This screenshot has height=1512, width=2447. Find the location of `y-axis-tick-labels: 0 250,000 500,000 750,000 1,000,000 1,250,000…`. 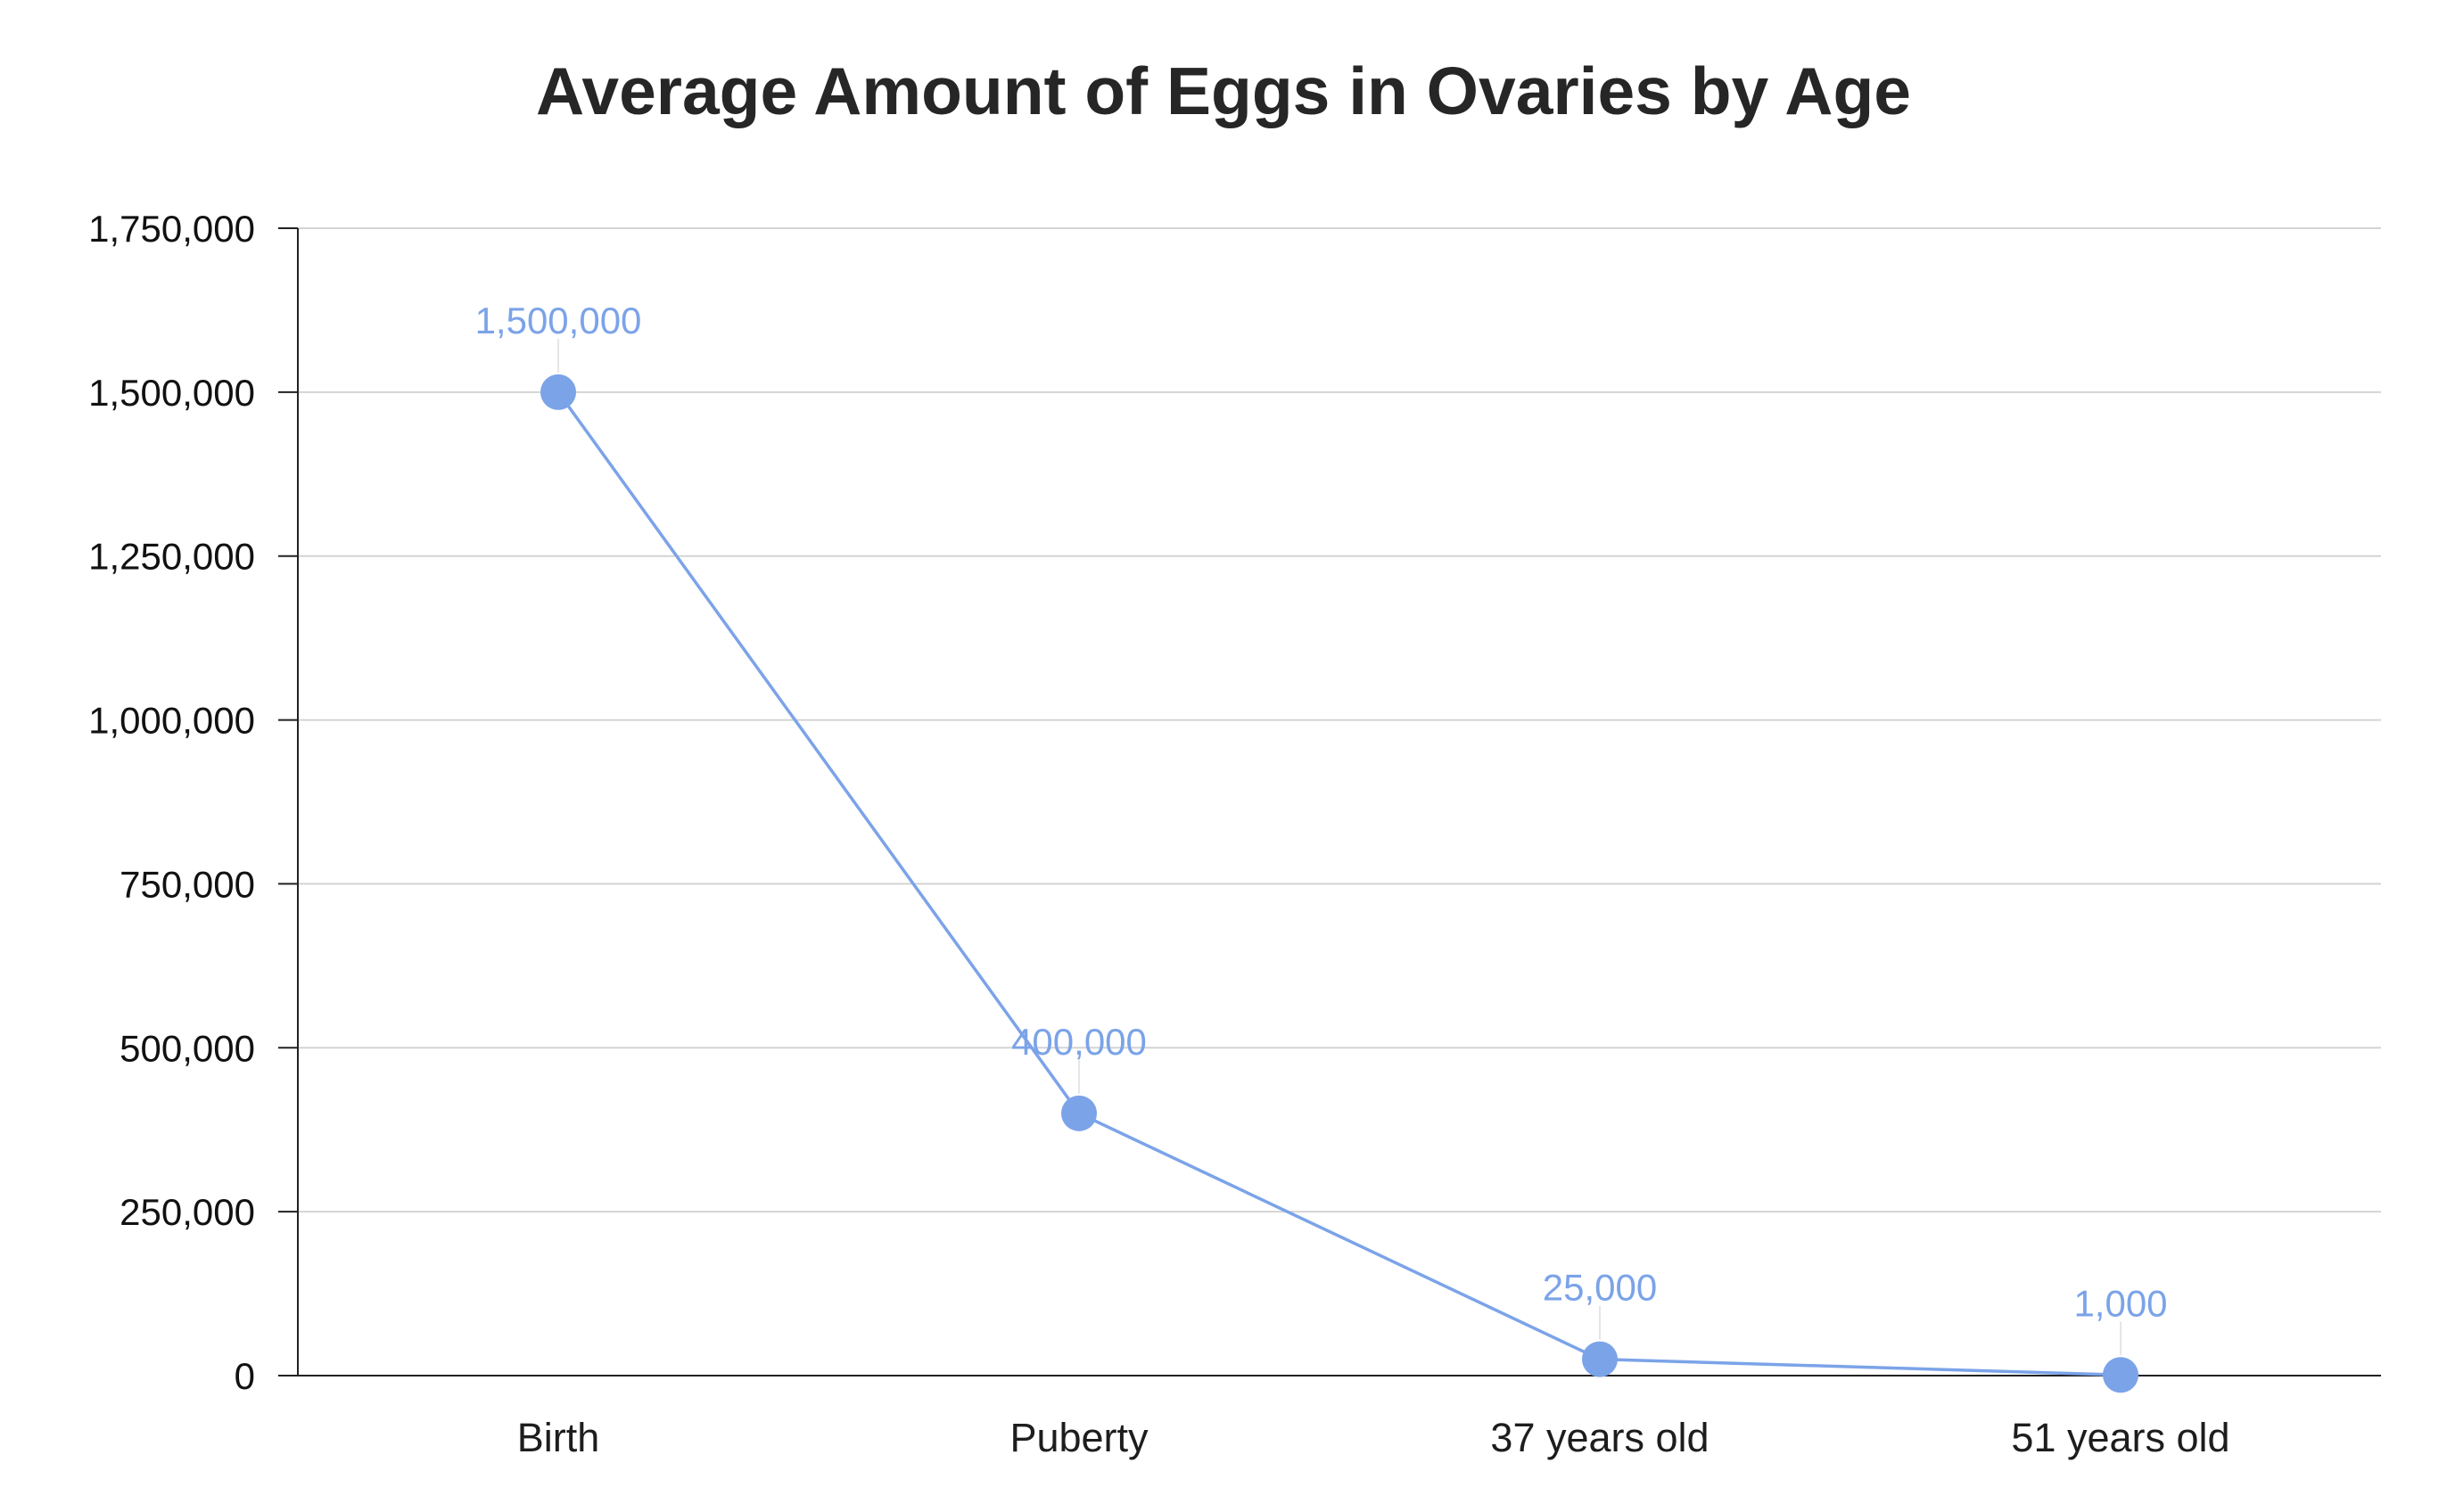

y-axis-tick-labels: 0 250,000 500,000 750,000 1,000,000 1,250,000… is located at coordinates (171, 802).